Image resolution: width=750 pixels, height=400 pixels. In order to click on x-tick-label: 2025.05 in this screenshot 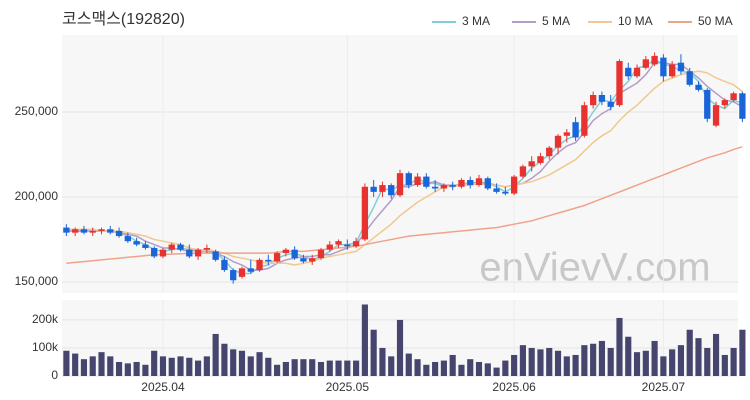, I will do `click(348, 387)`.